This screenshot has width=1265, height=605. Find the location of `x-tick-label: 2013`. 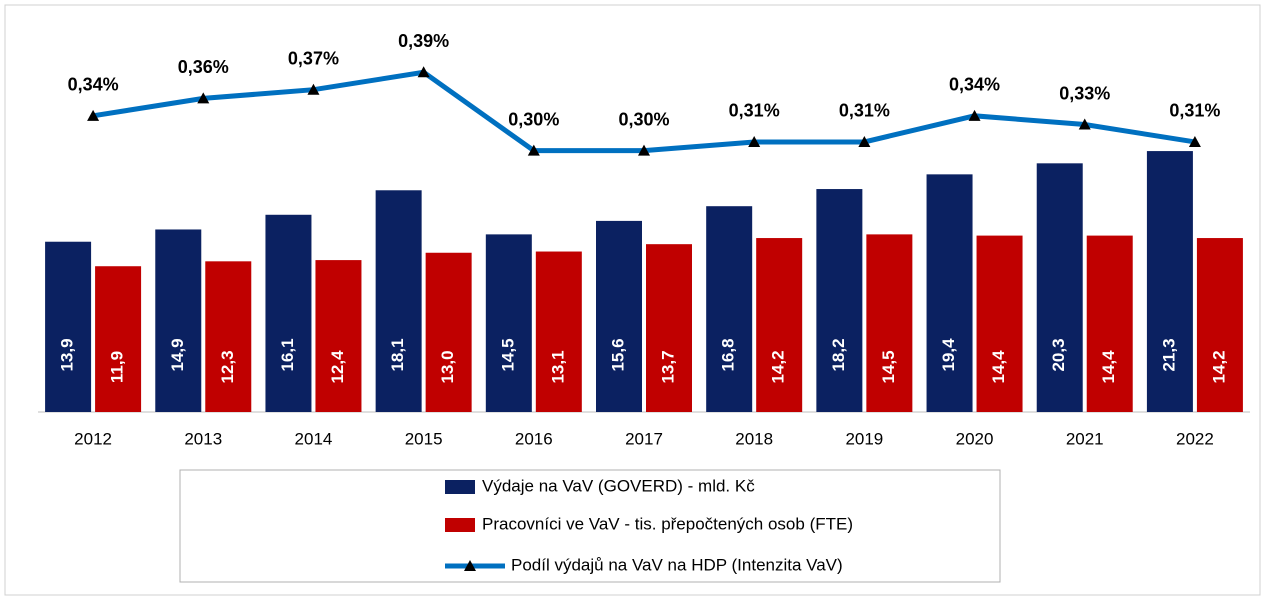

x-tick-label: 2013 is located at coordinates (203, 438).